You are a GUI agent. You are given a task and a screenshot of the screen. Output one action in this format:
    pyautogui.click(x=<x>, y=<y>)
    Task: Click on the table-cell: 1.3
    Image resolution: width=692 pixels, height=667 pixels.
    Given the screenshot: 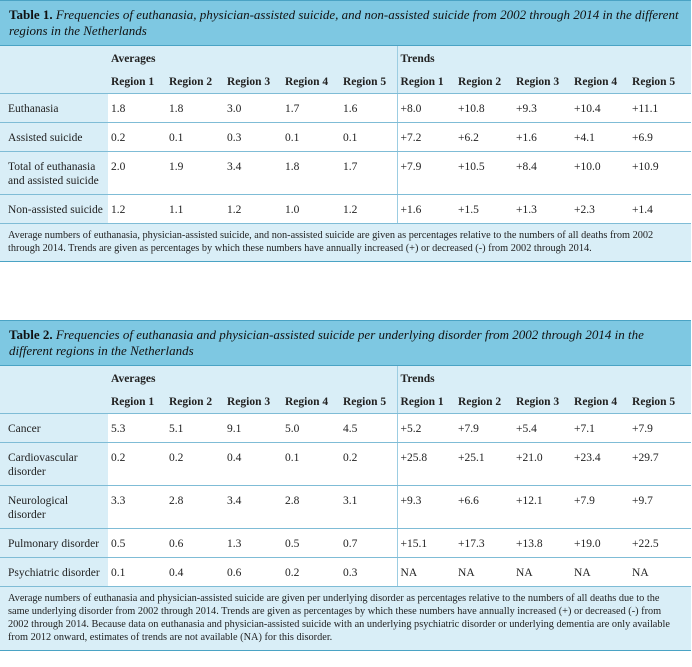 What is the action you would take?
    pyautogui.click(x=253, y=543)
    